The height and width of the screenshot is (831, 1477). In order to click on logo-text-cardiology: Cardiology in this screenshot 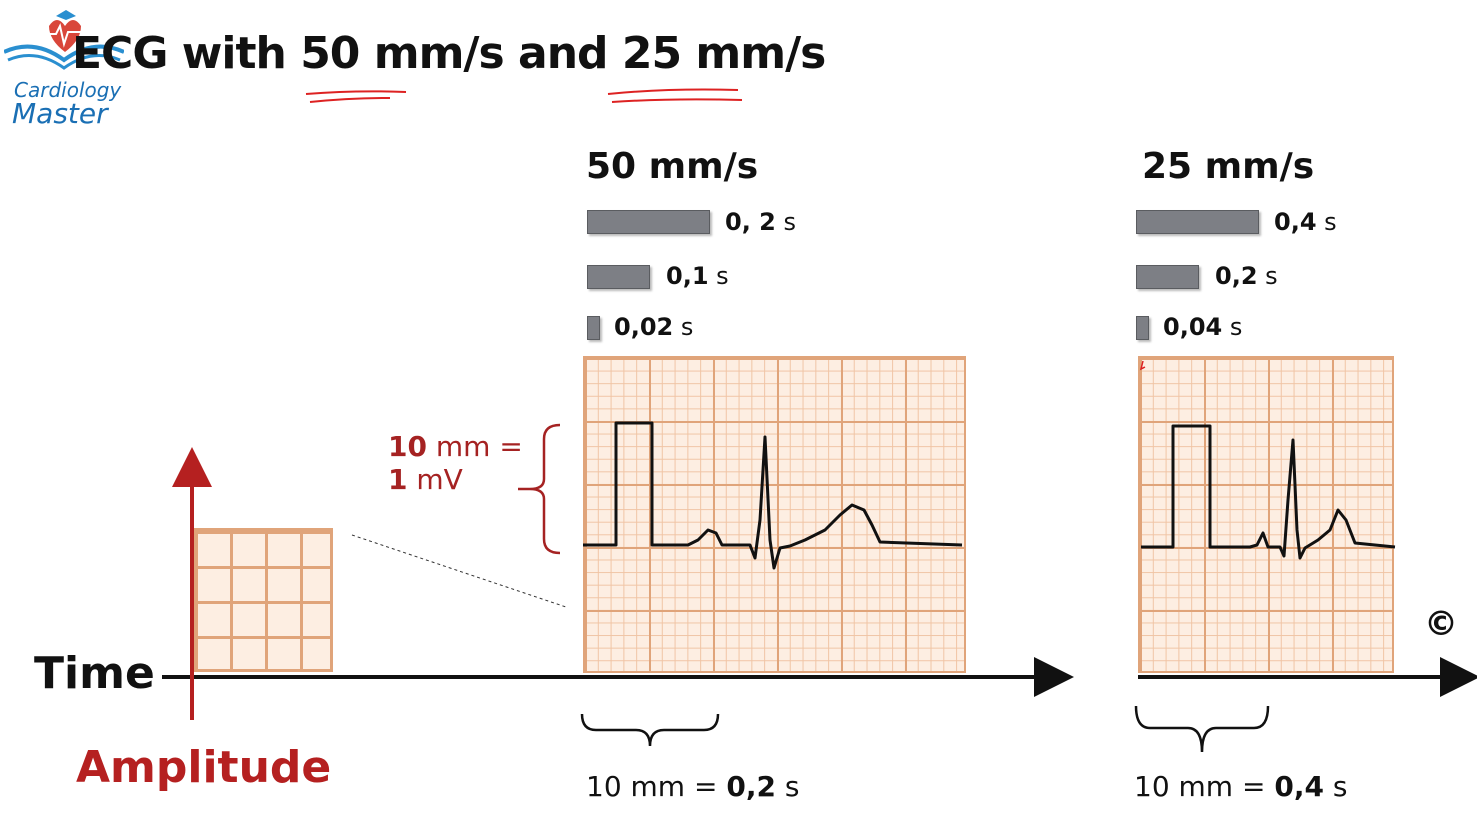, I will do `click(68, 90)`.